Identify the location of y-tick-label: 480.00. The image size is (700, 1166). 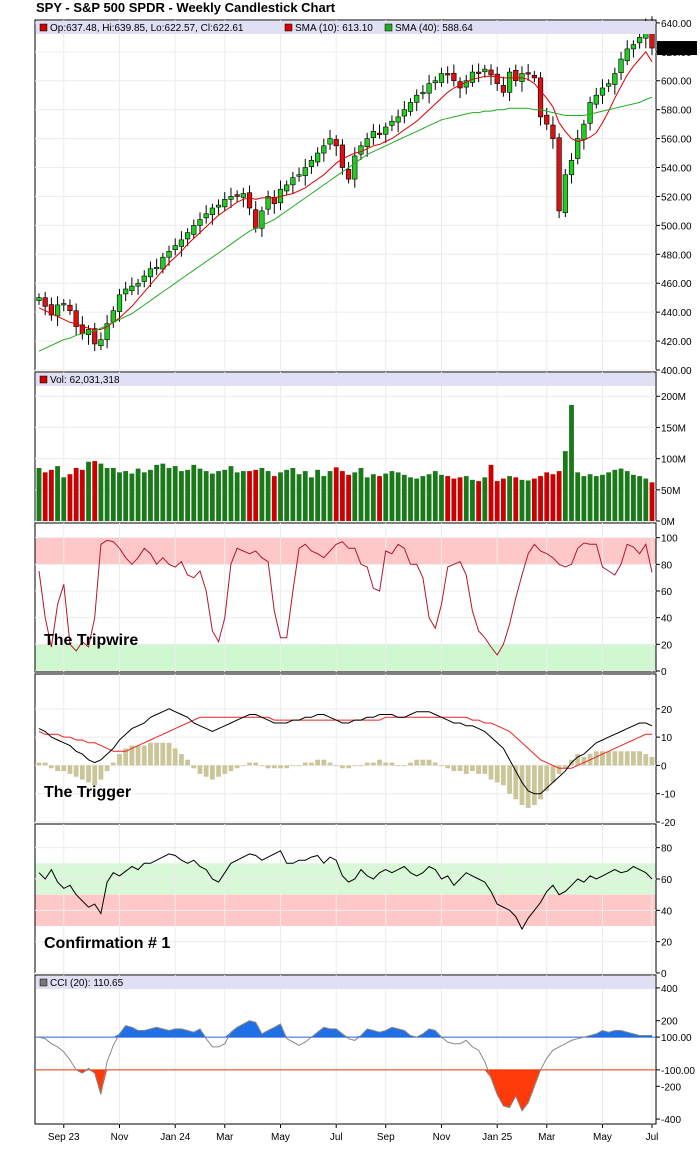
(676, 255).